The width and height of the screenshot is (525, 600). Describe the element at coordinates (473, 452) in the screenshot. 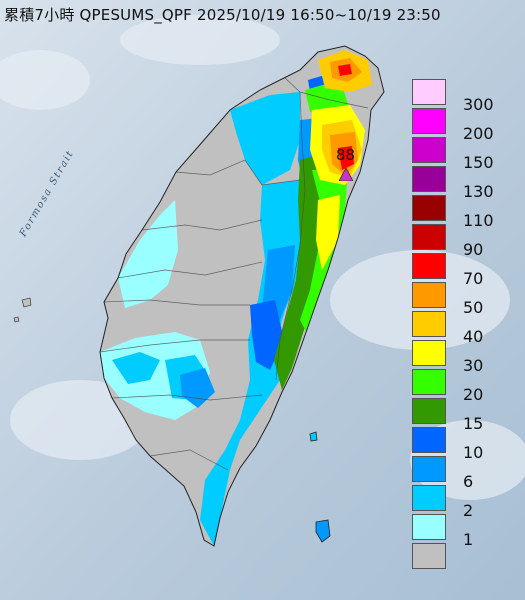

I see `legend-label: 10` at that location.